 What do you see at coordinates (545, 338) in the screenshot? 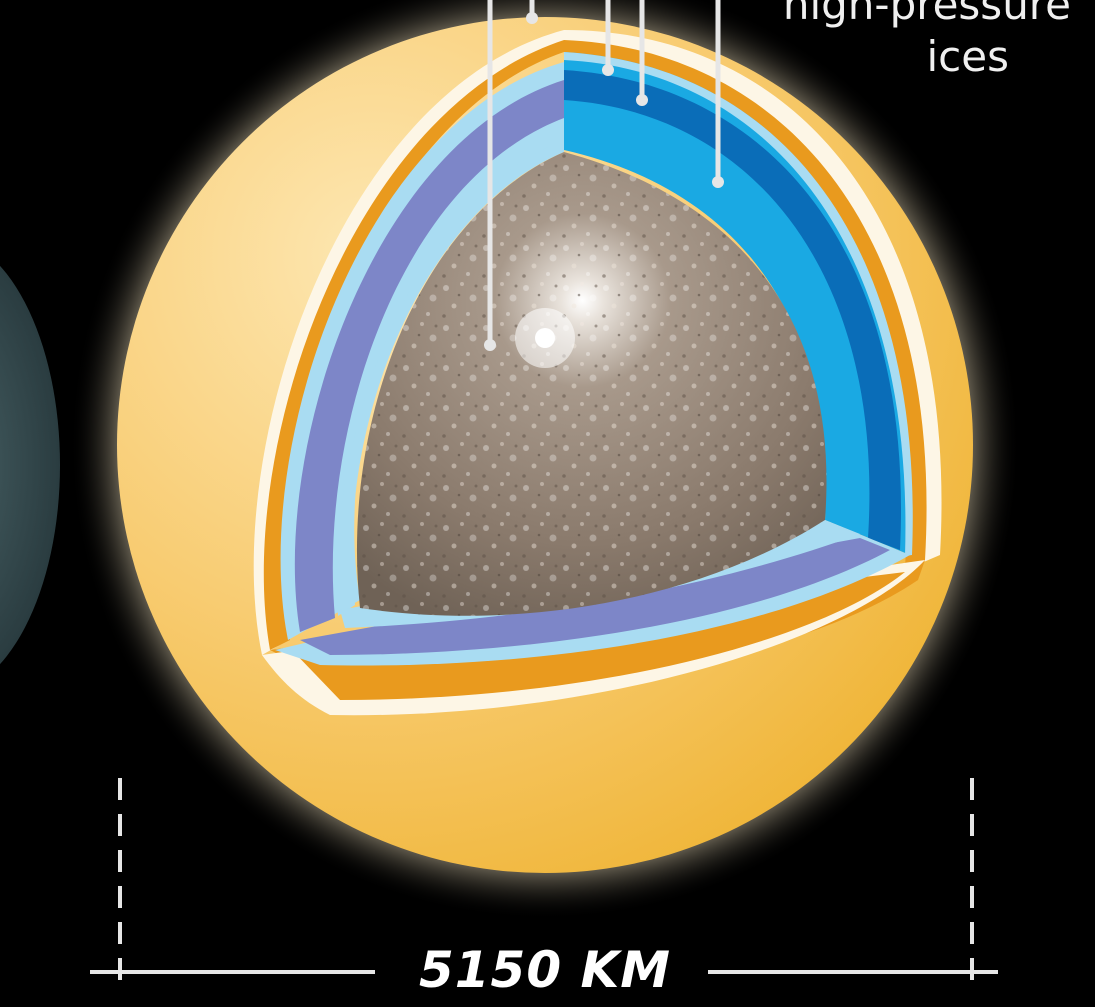
I see `core-highlight-center` at bounding box center [545, 338].